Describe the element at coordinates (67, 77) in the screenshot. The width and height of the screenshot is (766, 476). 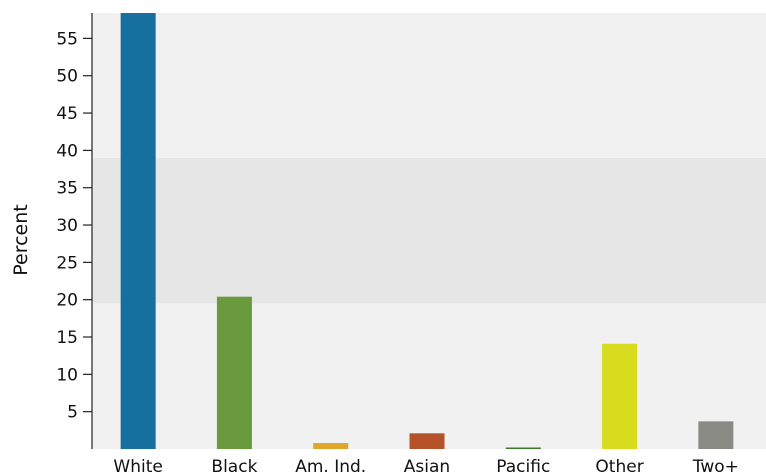
I see `y-tick-label: 50` at that location.